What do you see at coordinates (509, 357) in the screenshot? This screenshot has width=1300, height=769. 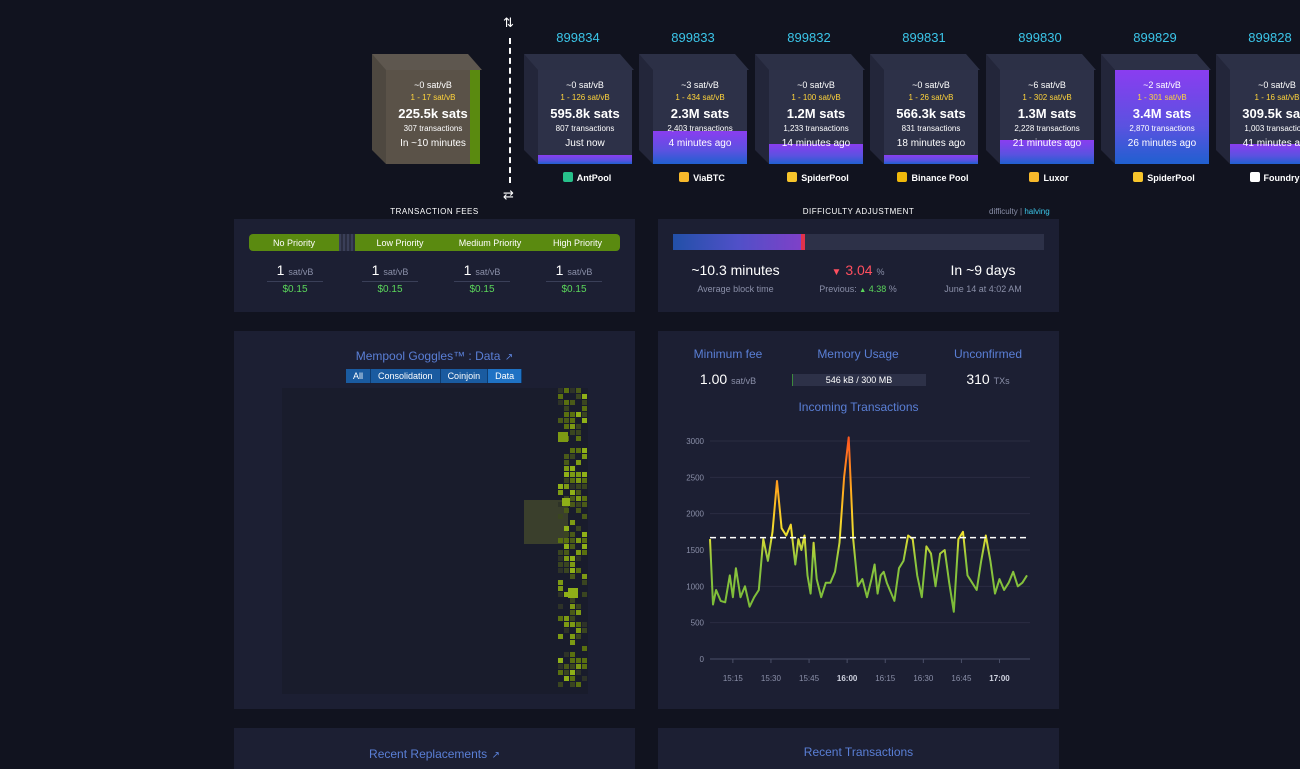 I see `external-link-icon: ↗` at bounding box center [509, 357].